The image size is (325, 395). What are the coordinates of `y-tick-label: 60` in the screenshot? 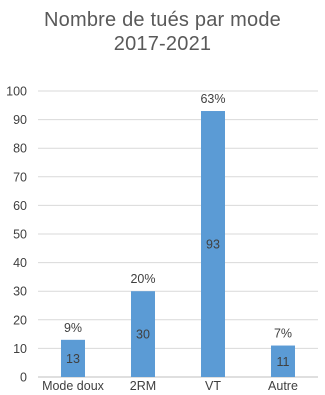 It's located at (20, 206).